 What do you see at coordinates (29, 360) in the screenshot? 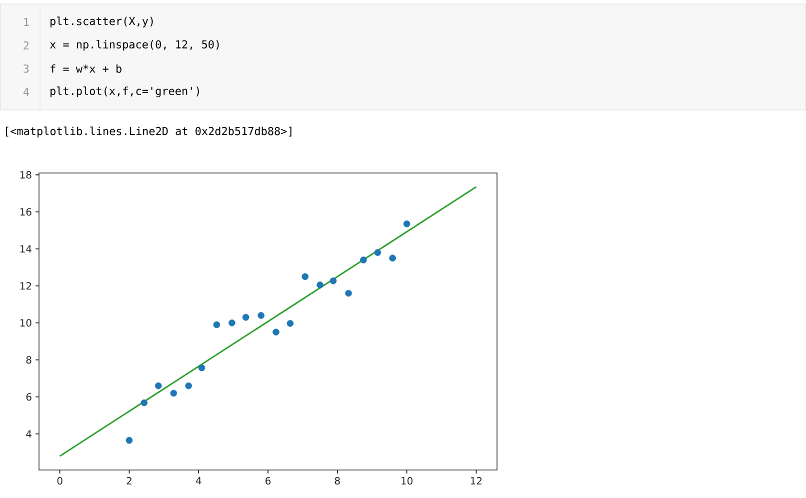
I see `y-tick-label: 8` at bounding box center [29, 360].